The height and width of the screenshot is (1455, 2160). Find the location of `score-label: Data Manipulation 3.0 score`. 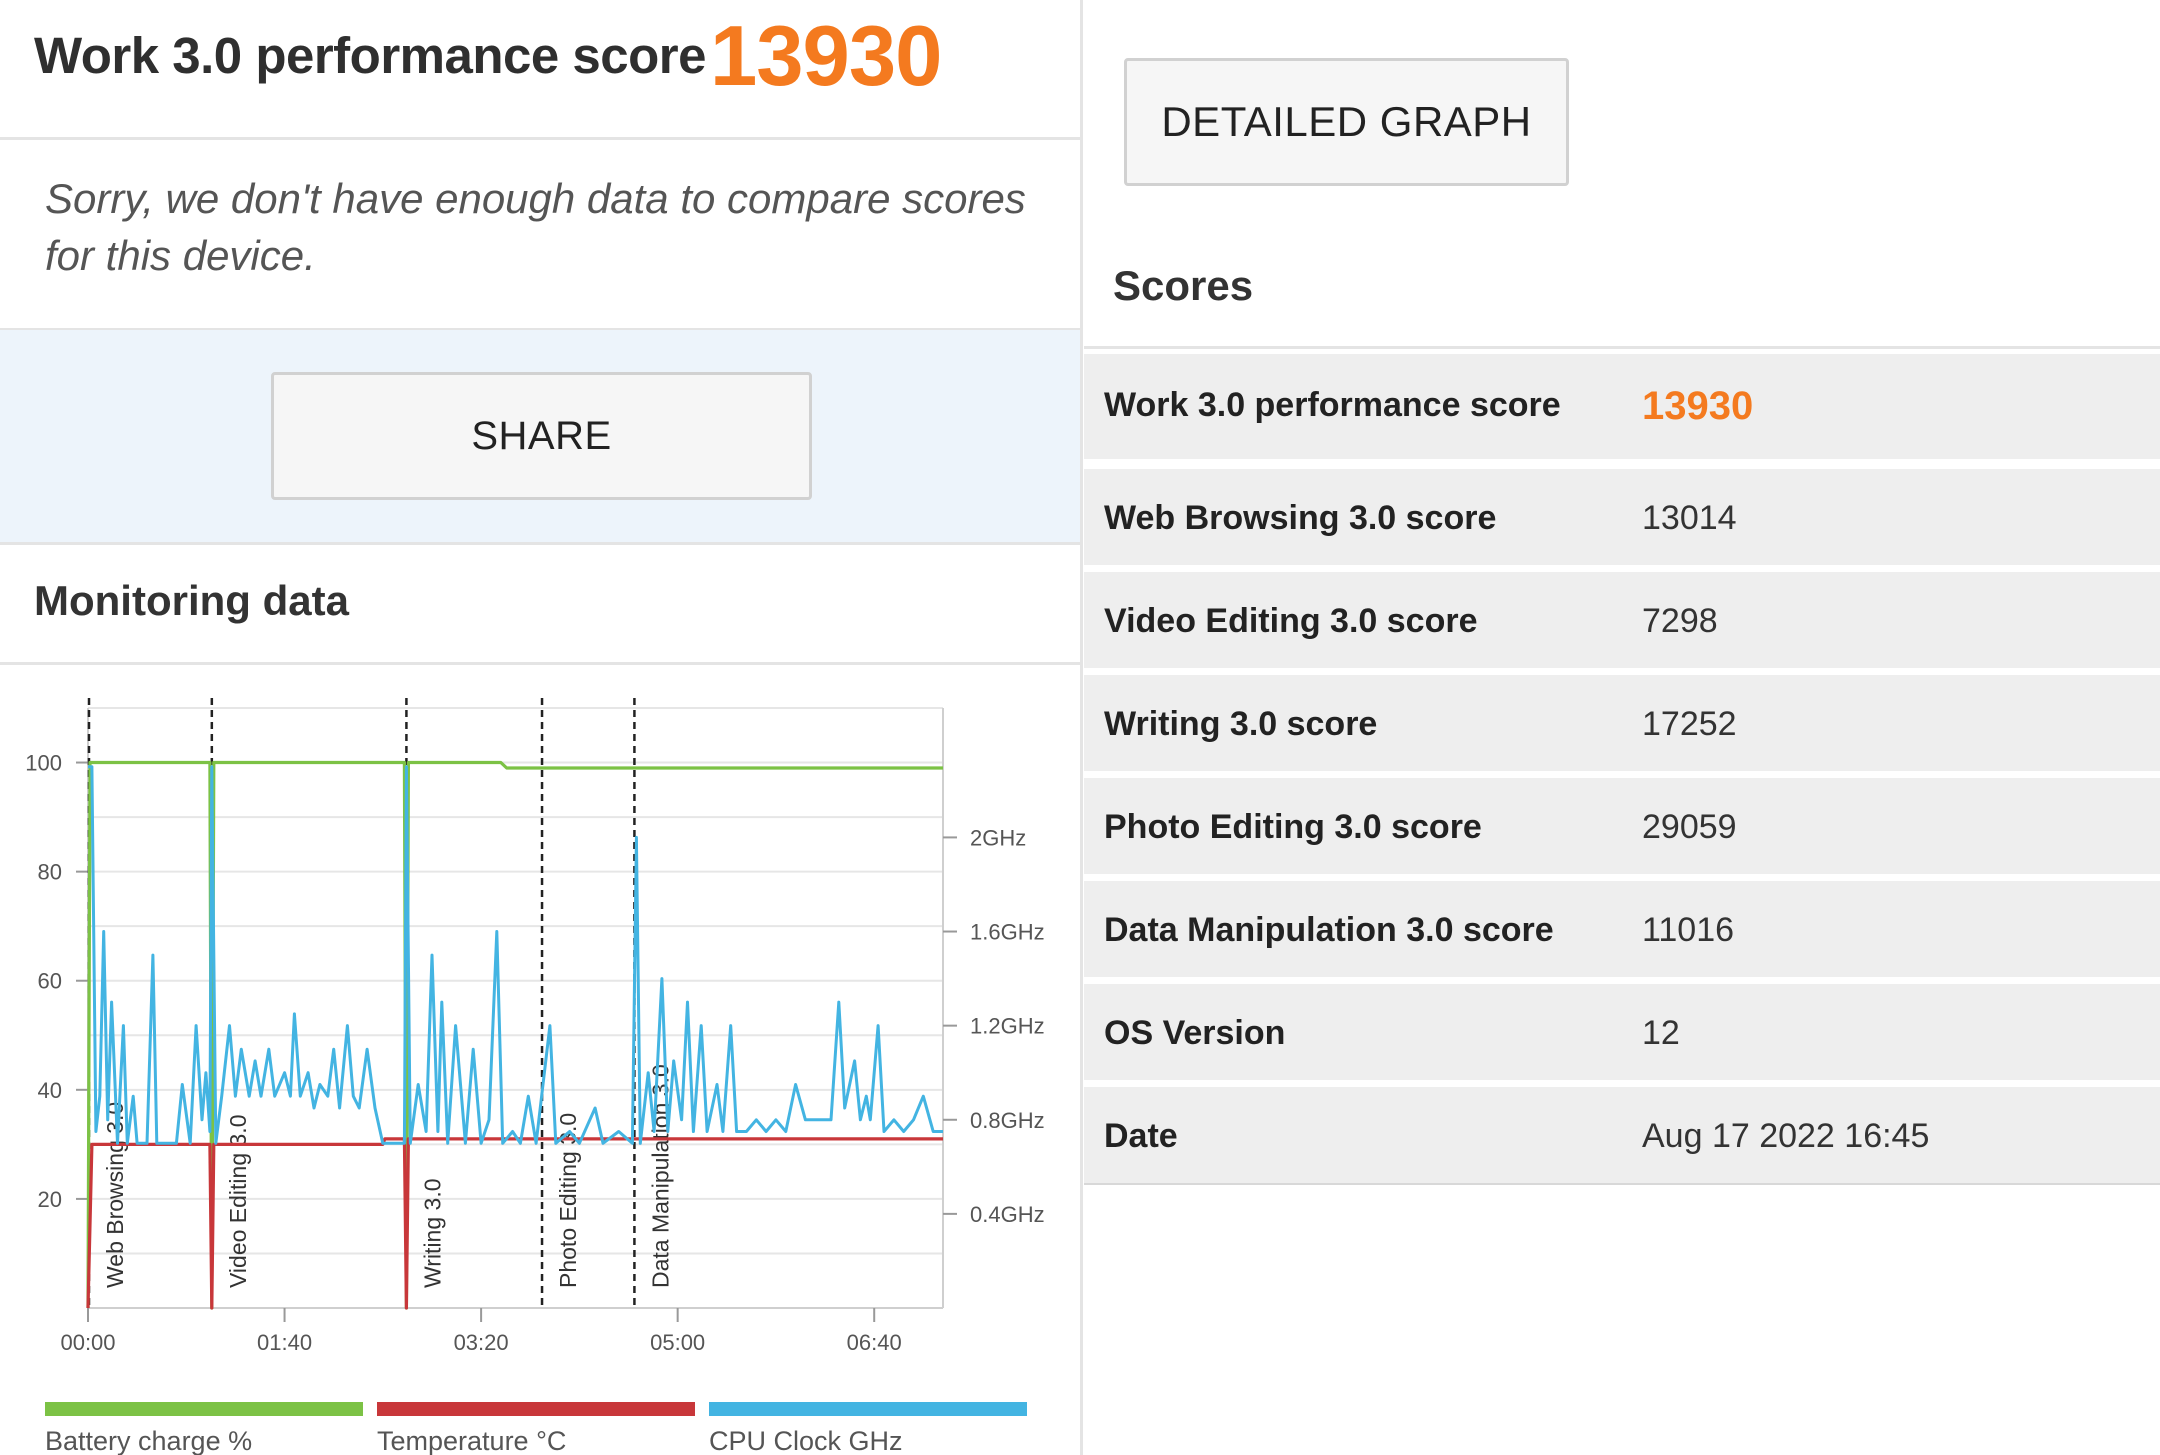

score-label: Data Manipulation 3.0 score is located at coordinates (1329, 930).